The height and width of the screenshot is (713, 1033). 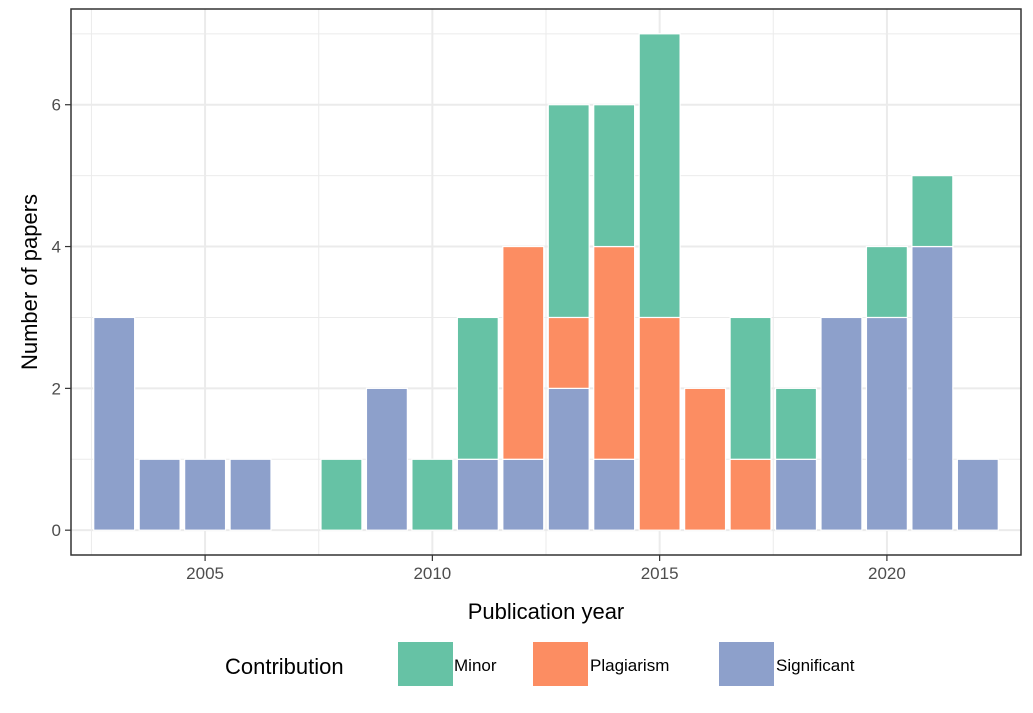 I want to click on bar-minor-2021, so click(x=932, y=211).